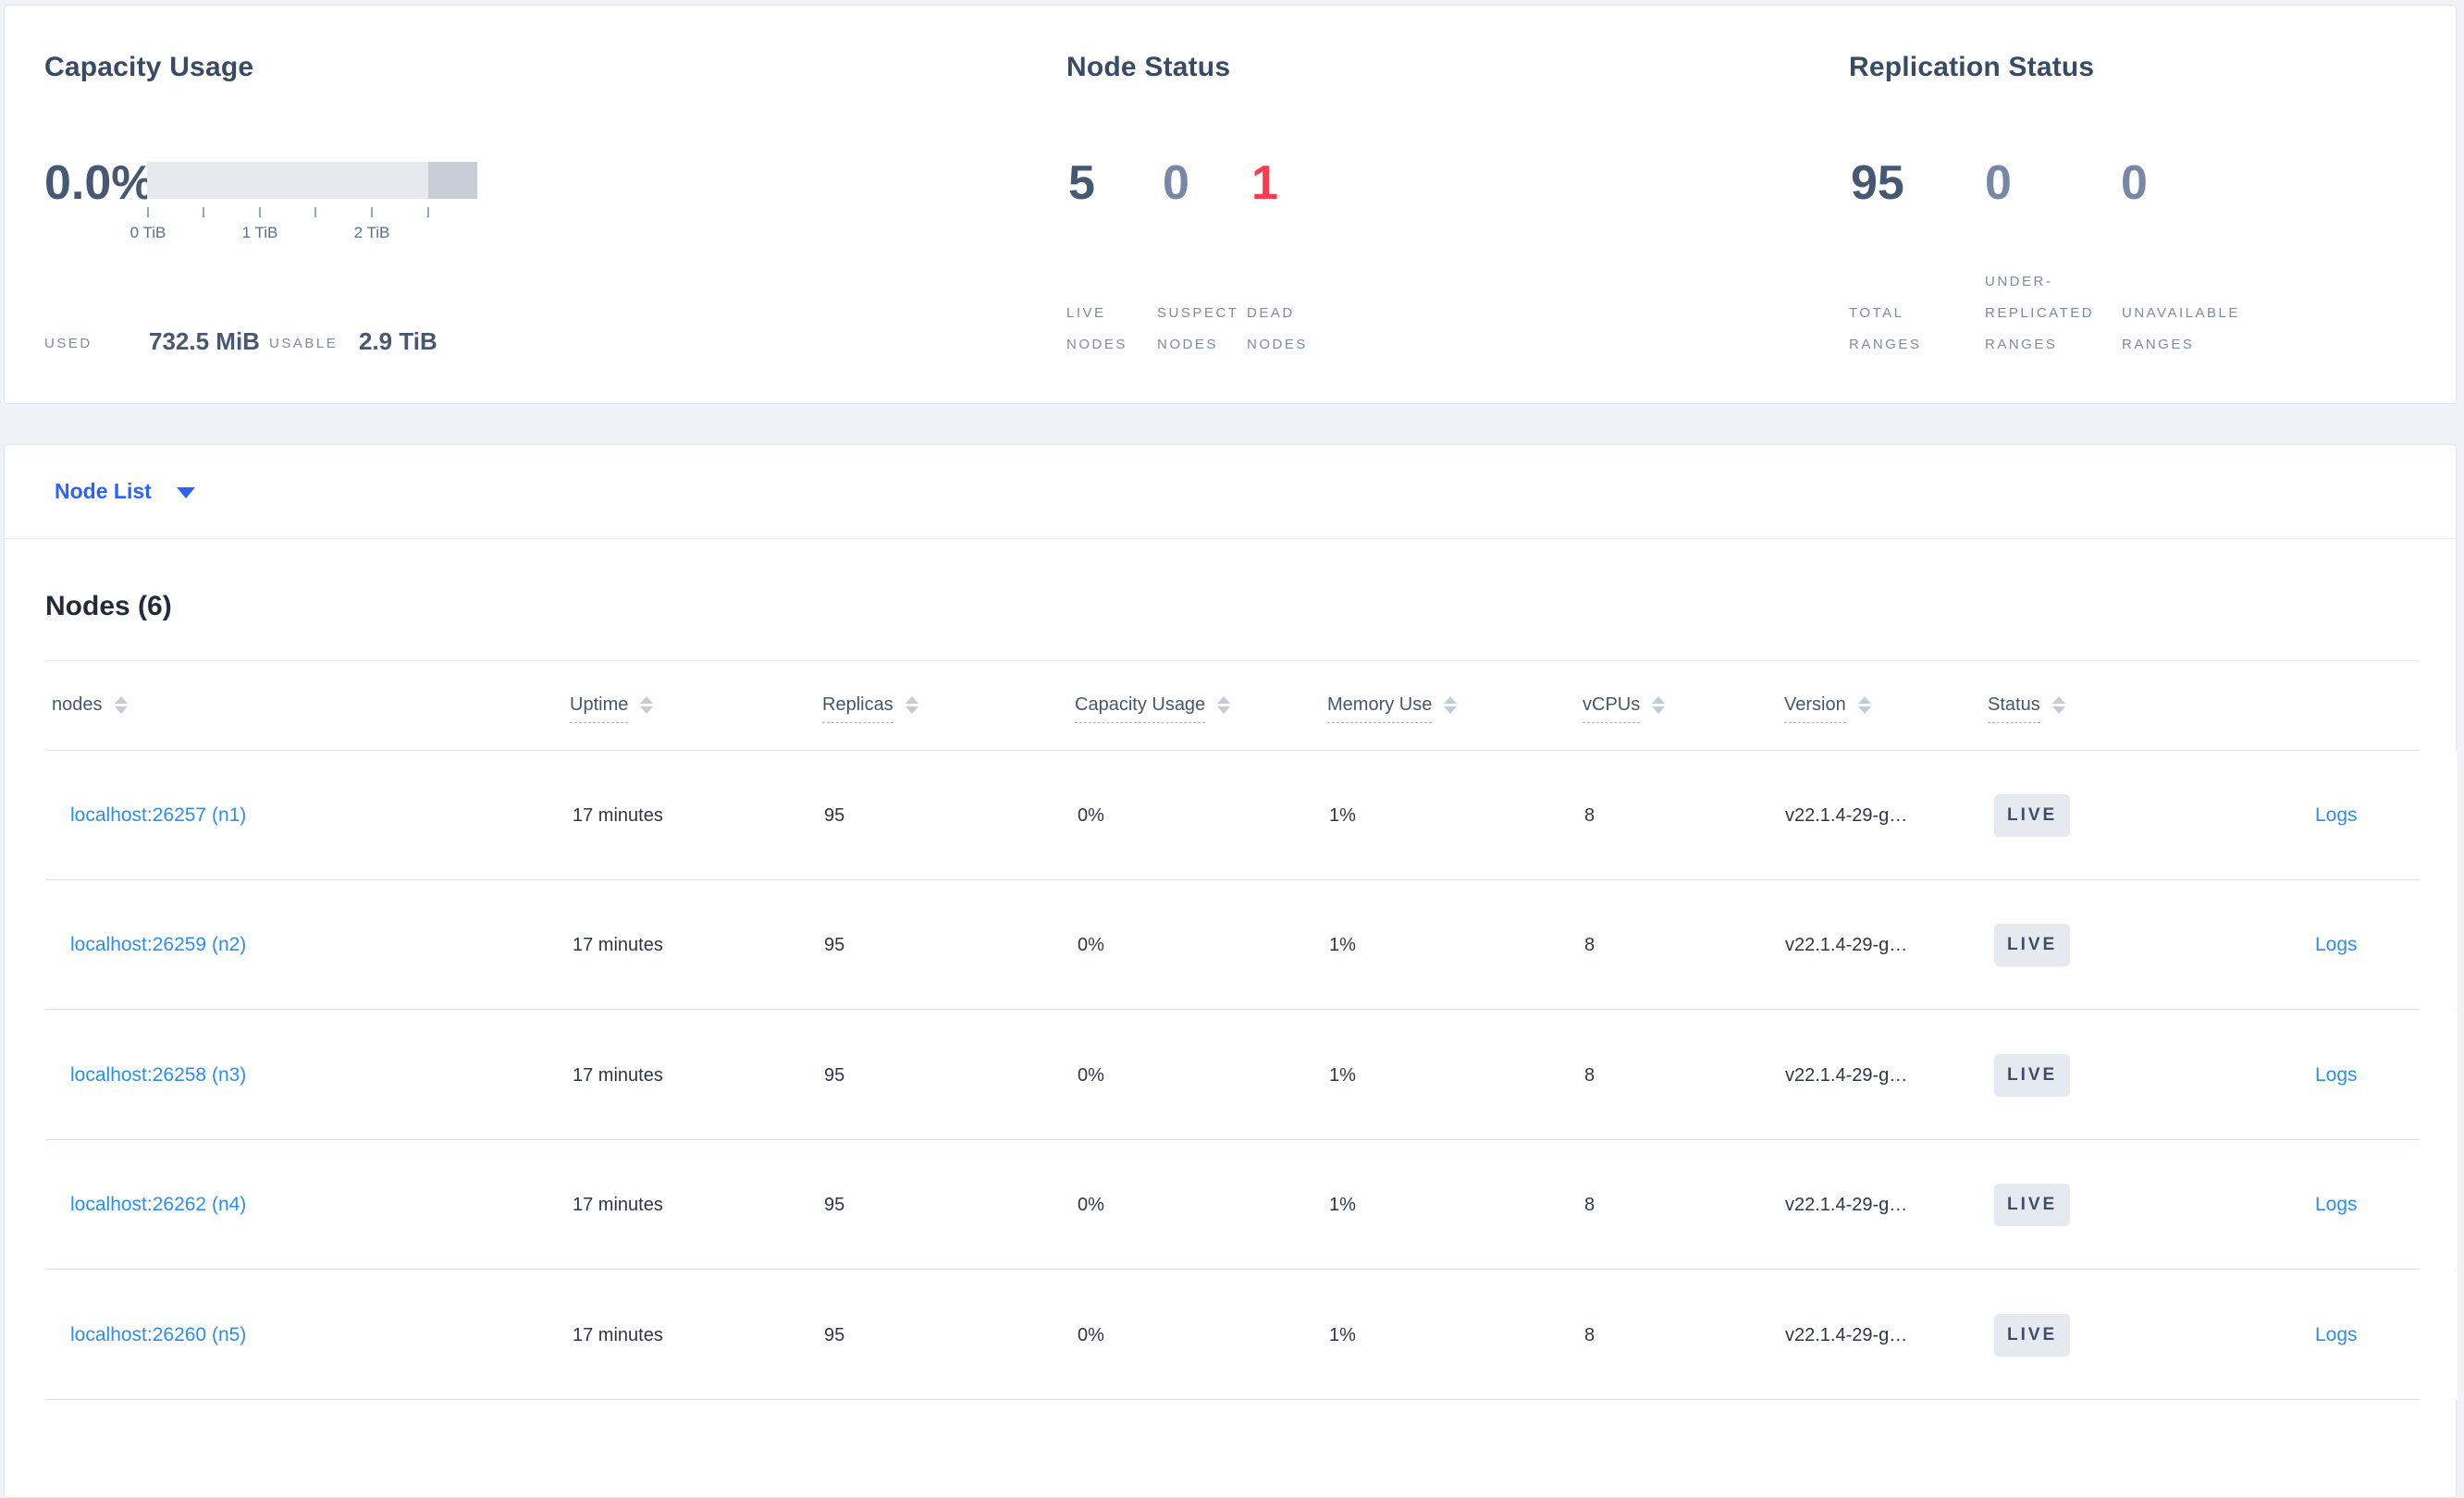  I want to click on capacity-usage-title: Capacity Usage, so click(149, 67).